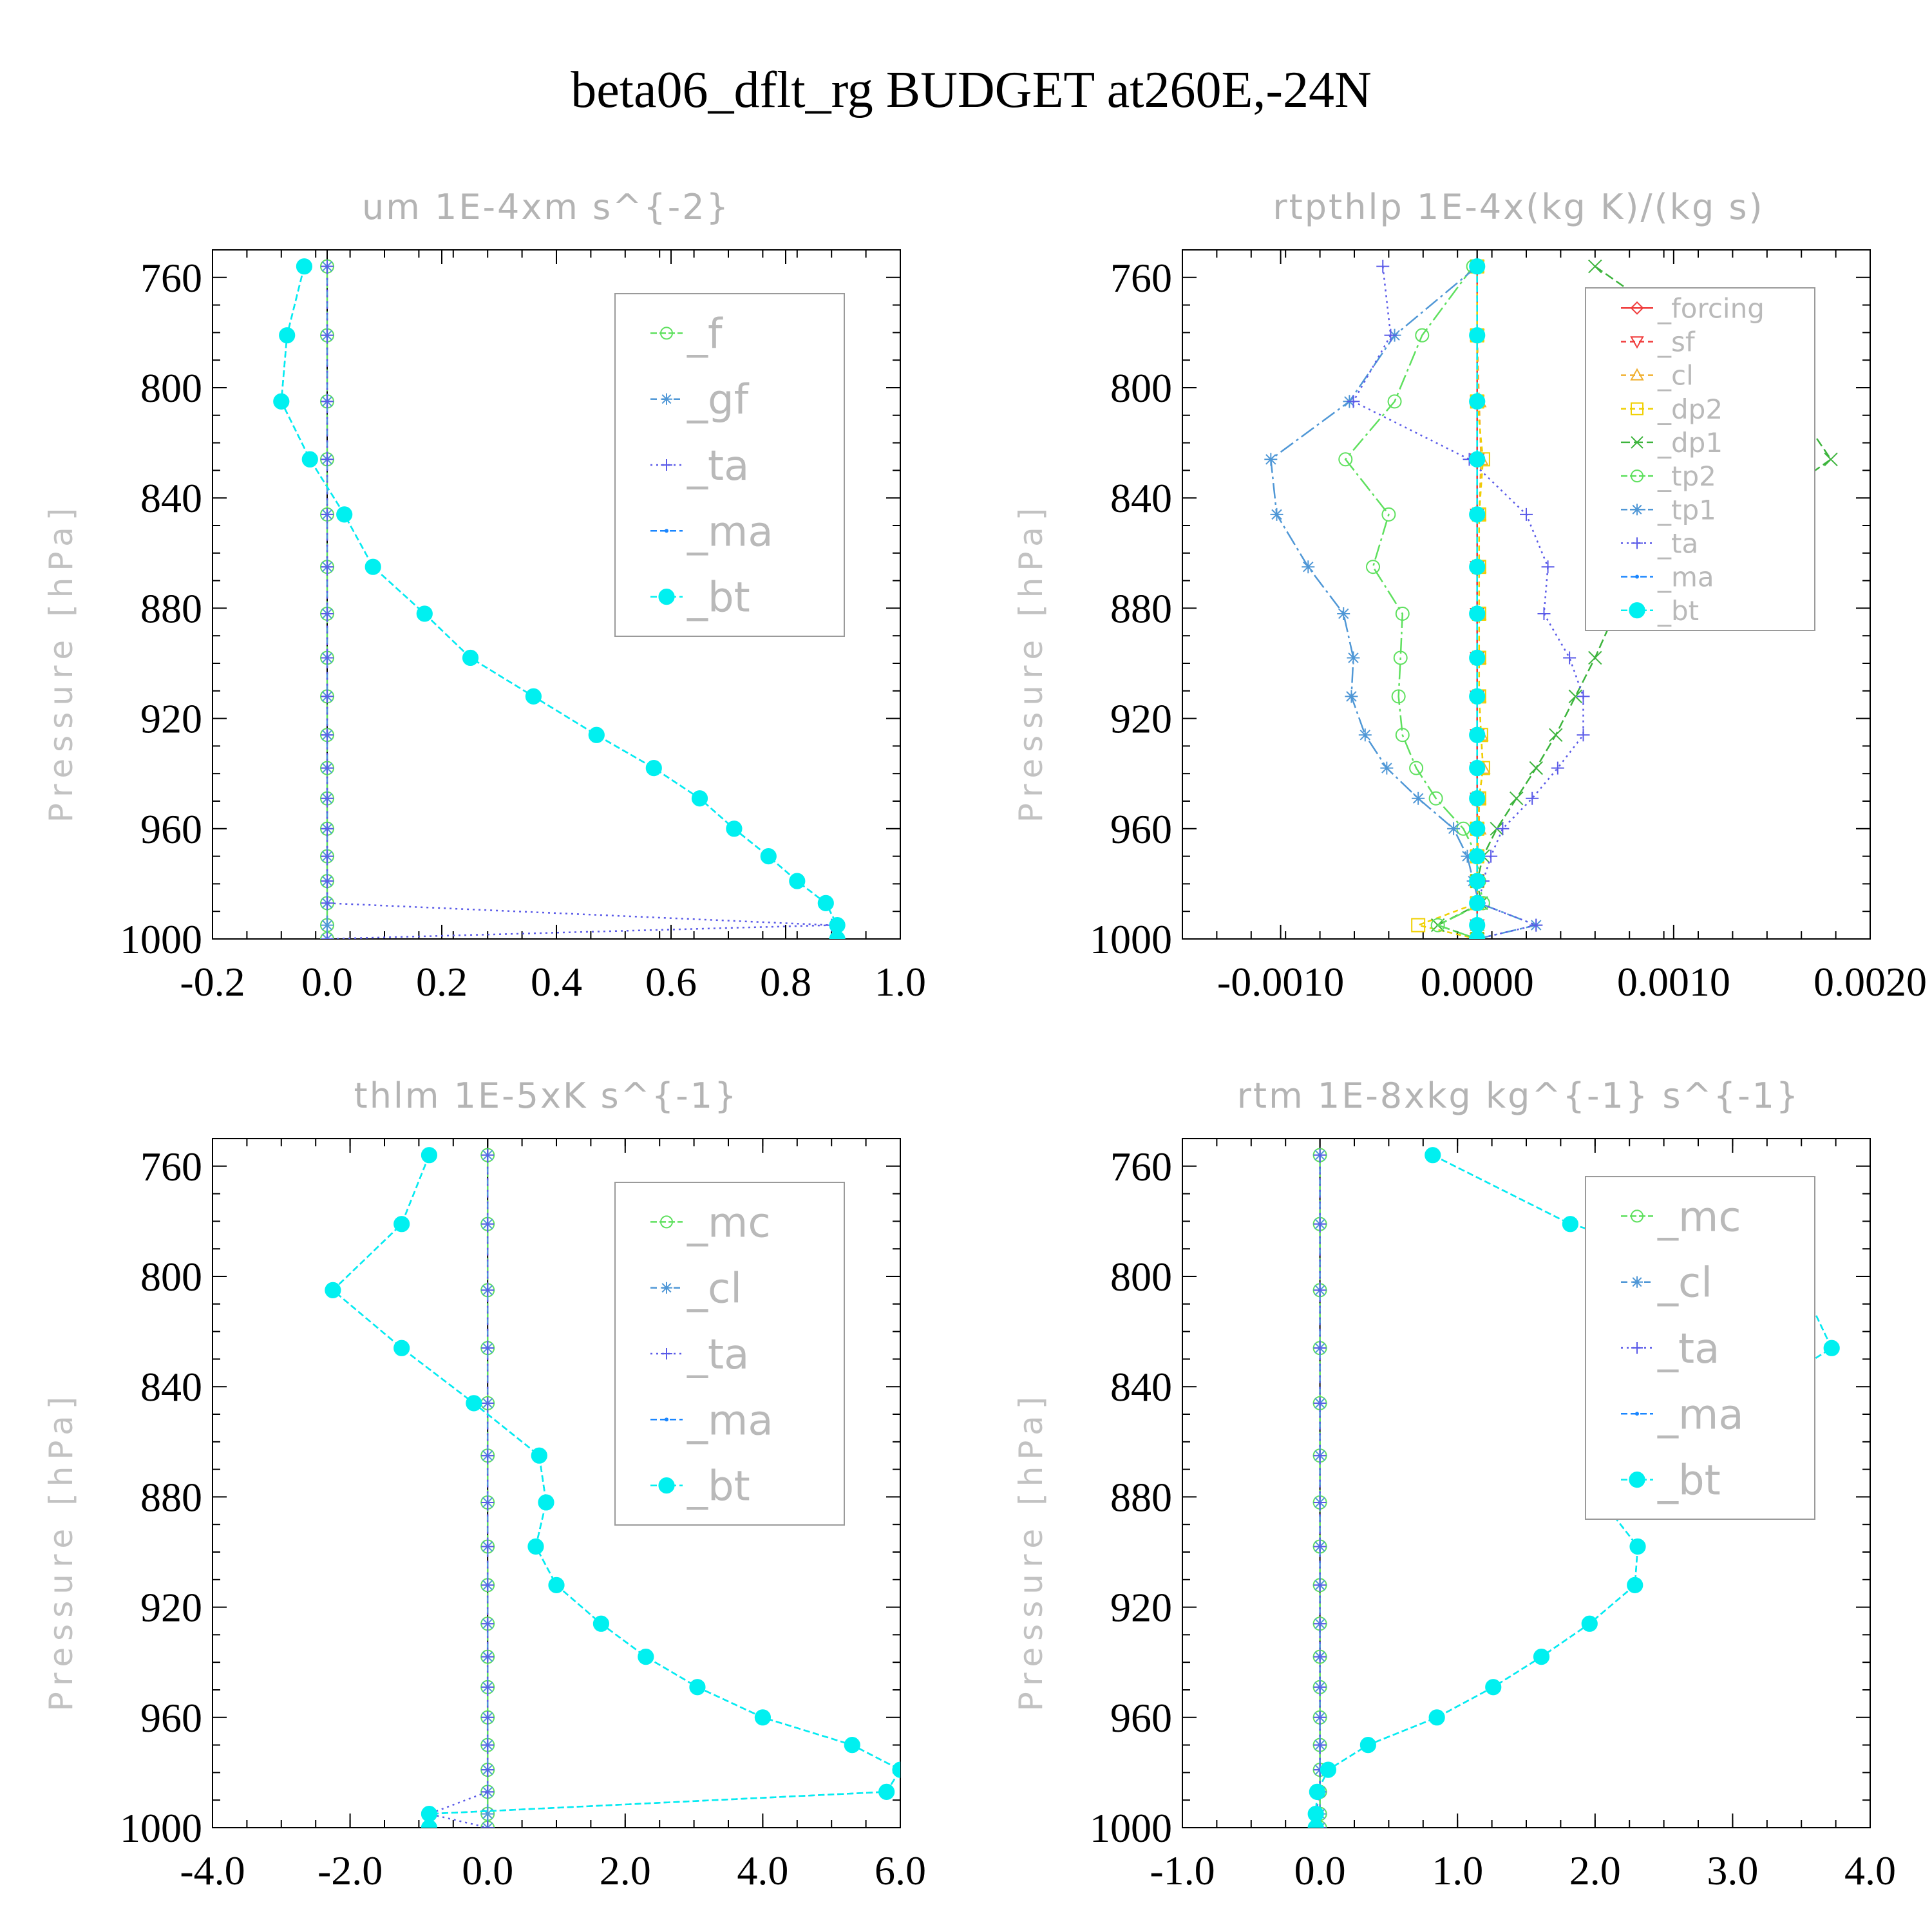  Describe the element at coordinates (972, 90) in the screenshot. I see `figure-title: beta06_dflt_rg BUDGET at260E,-24N` at that location.